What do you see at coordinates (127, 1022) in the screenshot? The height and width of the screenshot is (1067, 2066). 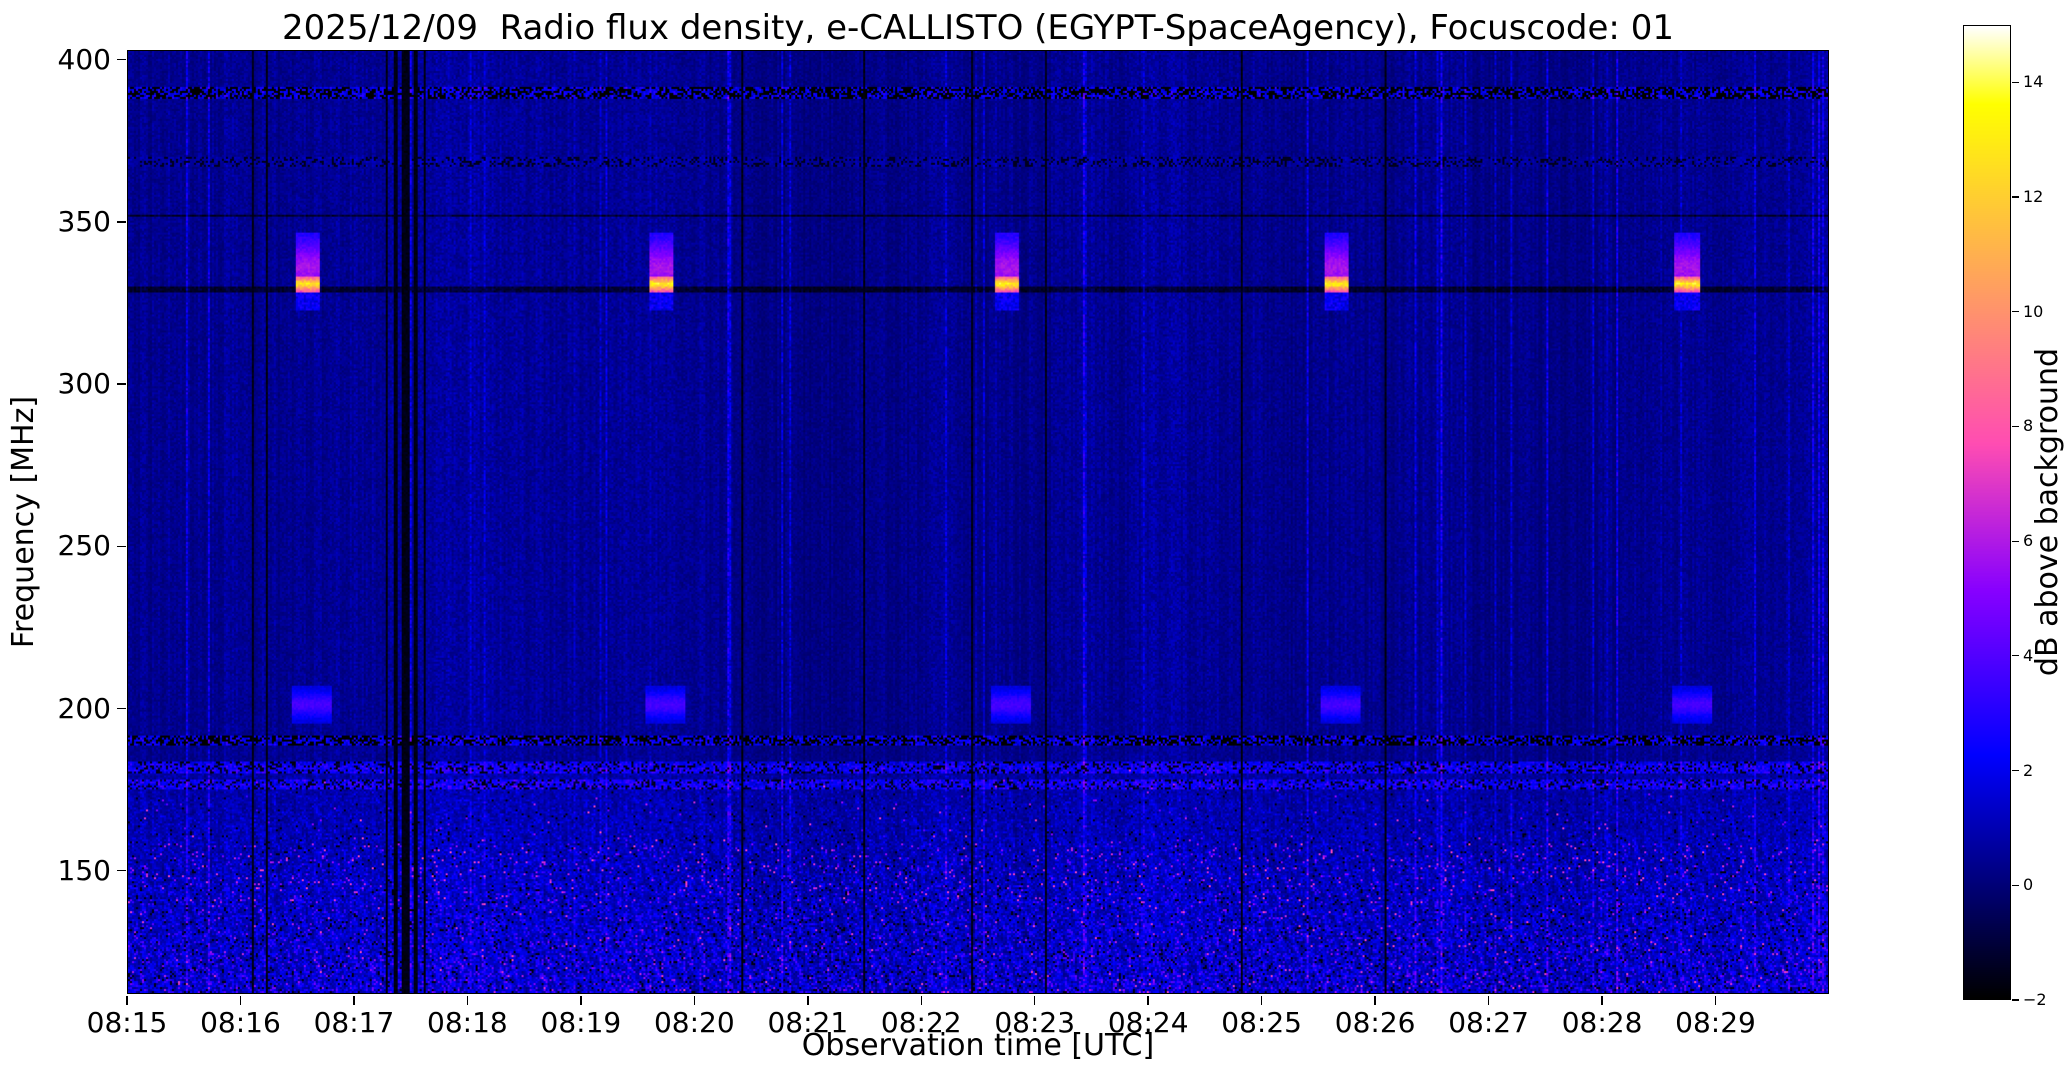 I see `x-tick-label: 08:15` at bounding box center [127, 1022].